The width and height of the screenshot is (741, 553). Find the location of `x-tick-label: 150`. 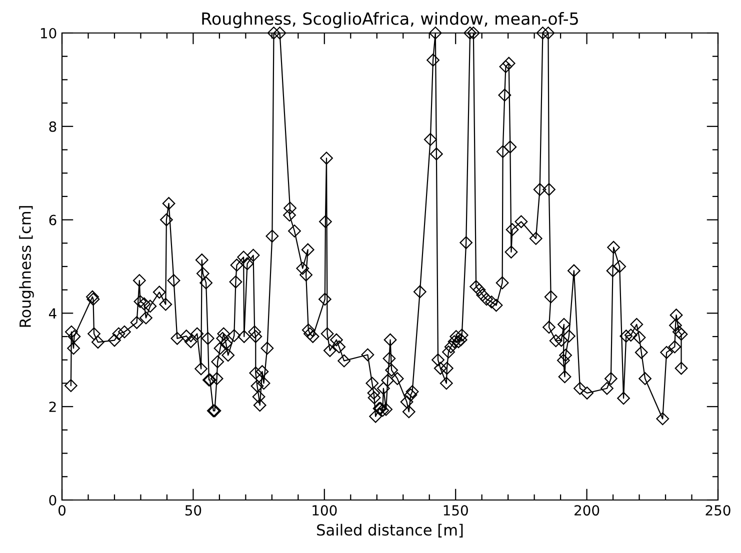

x-tick-label: 150 is located at coordinates (456, 510).